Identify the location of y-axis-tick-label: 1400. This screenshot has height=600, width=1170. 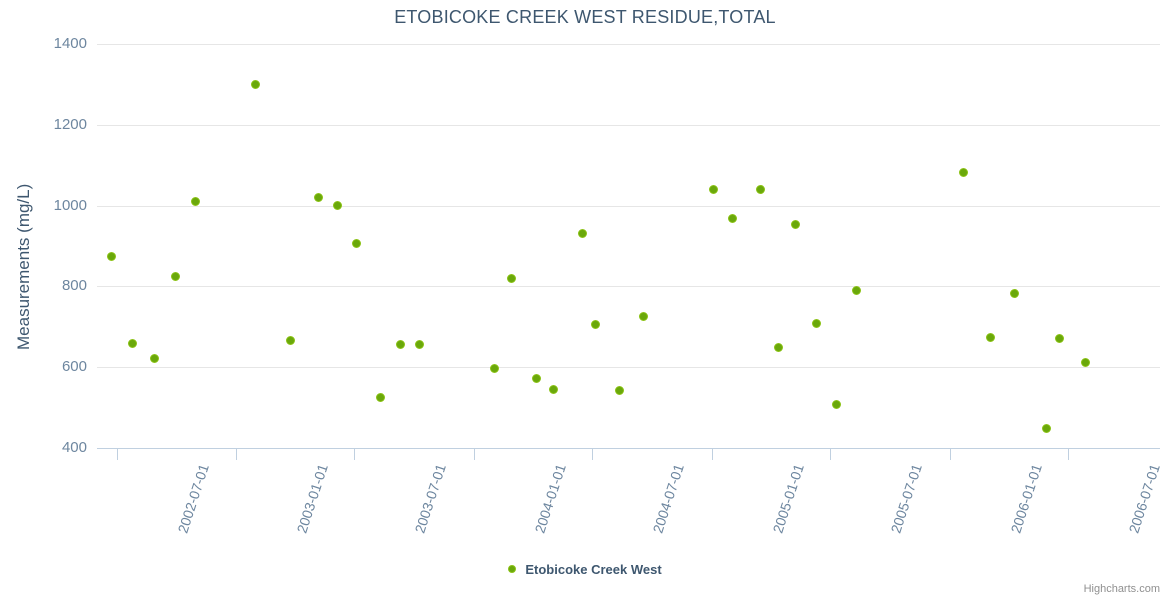
(70, 43).